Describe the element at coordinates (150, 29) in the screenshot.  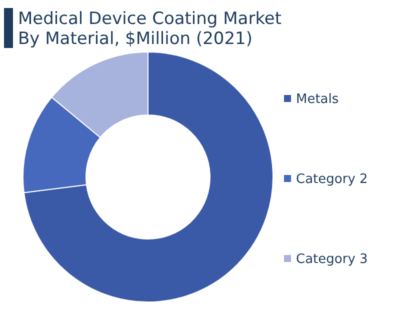
I see `chart-title: Medical Device Coating Market By Material, $Million (2021)` at that location.